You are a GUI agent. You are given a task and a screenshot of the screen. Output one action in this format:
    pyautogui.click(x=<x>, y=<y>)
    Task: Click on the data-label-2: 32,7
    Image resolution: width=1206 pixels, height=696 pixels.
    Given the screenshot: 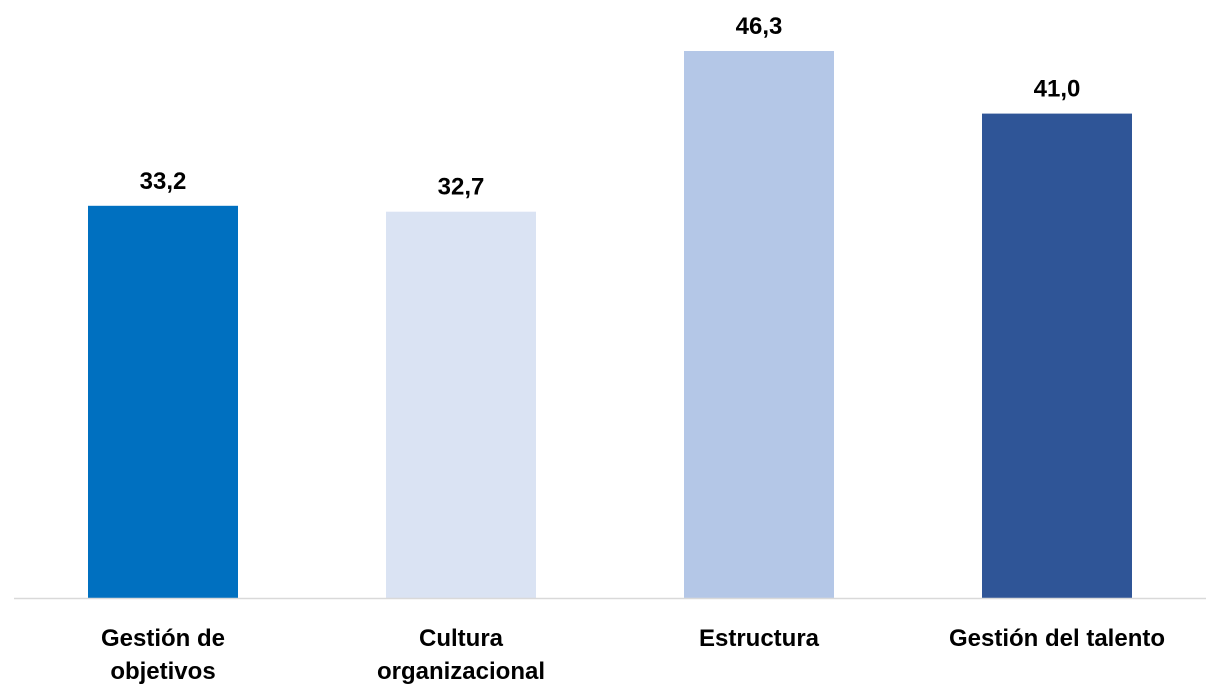 What is the action you would take?
    pyautogui.click(x=461, y=187)
    